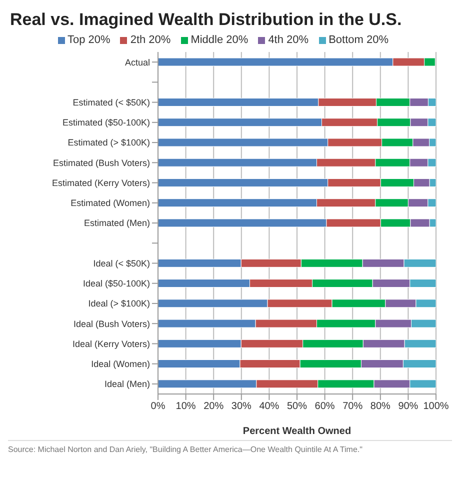  I want to click on y-tick-label: Ideal (Men), so click(127, 384).